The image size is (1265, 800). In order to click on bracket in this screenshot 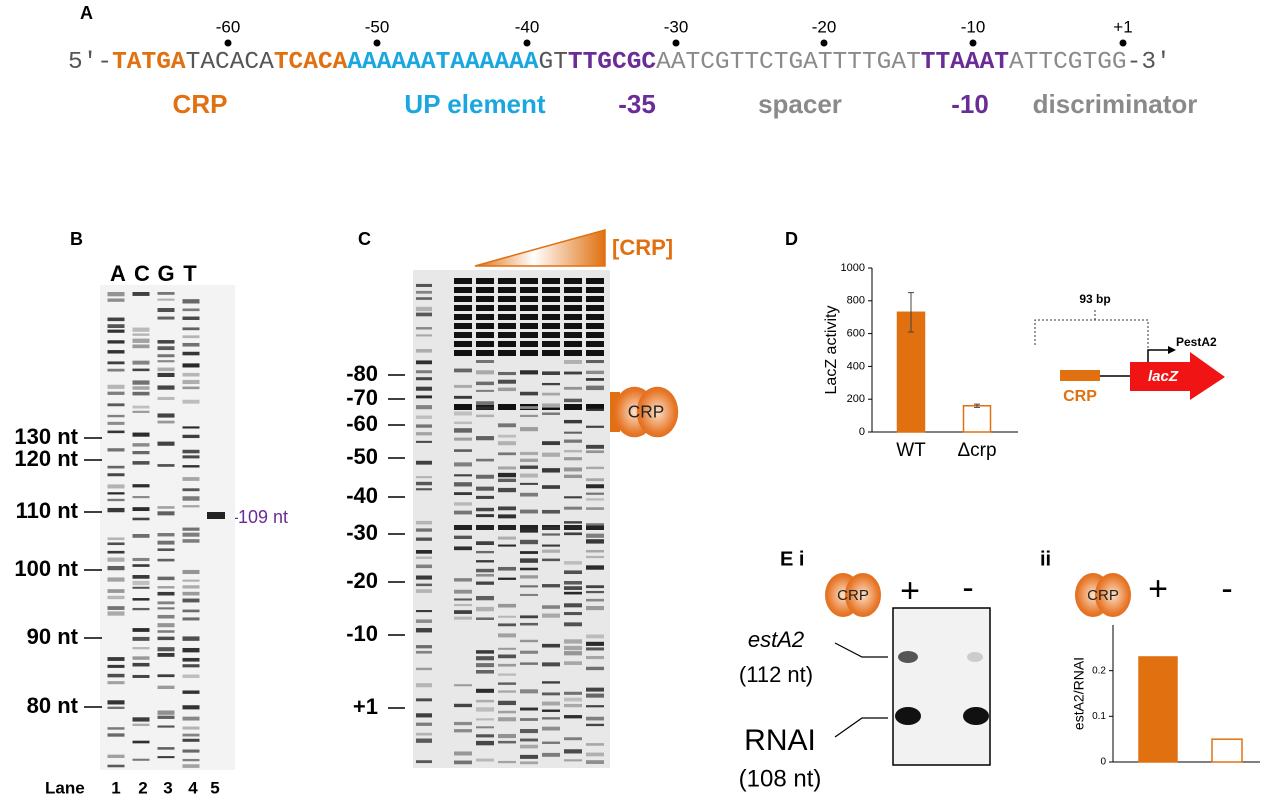, I will do `click(1091, 329)`.